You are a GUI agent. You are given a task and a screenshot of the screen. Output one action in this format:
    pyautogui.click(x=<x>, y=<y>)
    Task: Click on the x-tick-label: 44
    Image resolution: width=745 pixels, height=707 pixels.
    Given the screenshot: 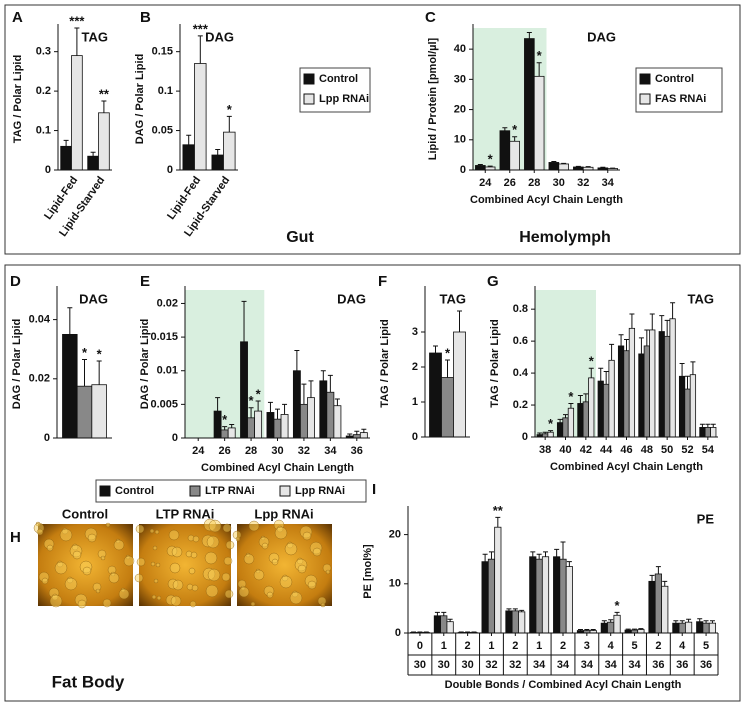 What is the action you would take?
    pyautogui.click(x=606, y=450)
    